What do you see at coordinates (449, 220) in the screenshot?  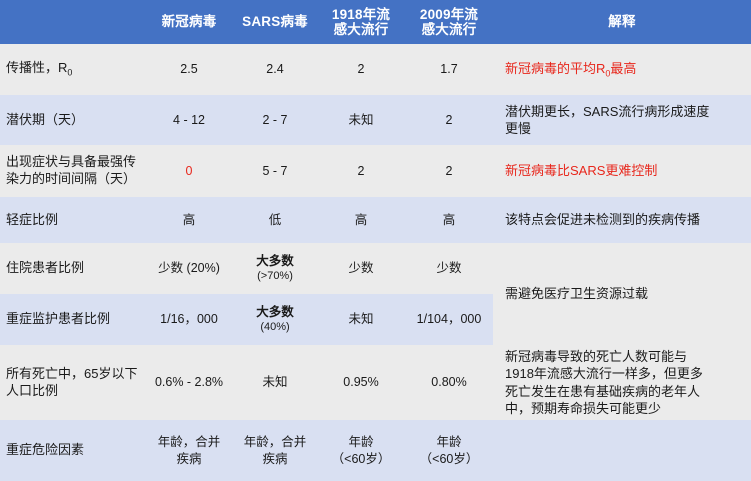 I see `cell-flu2009: 高` at bounding box center [449, 220].